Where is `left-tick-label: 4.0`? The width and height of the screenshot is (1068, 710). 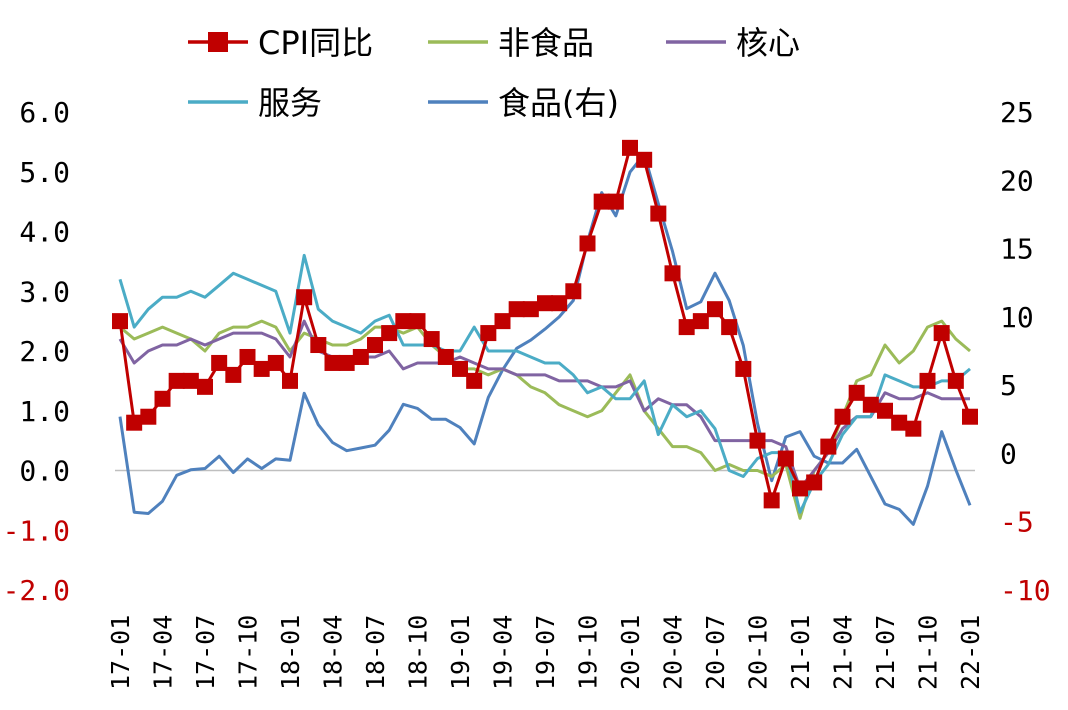
left-tick-label: 4.0 is located at coordinates (44, 232).